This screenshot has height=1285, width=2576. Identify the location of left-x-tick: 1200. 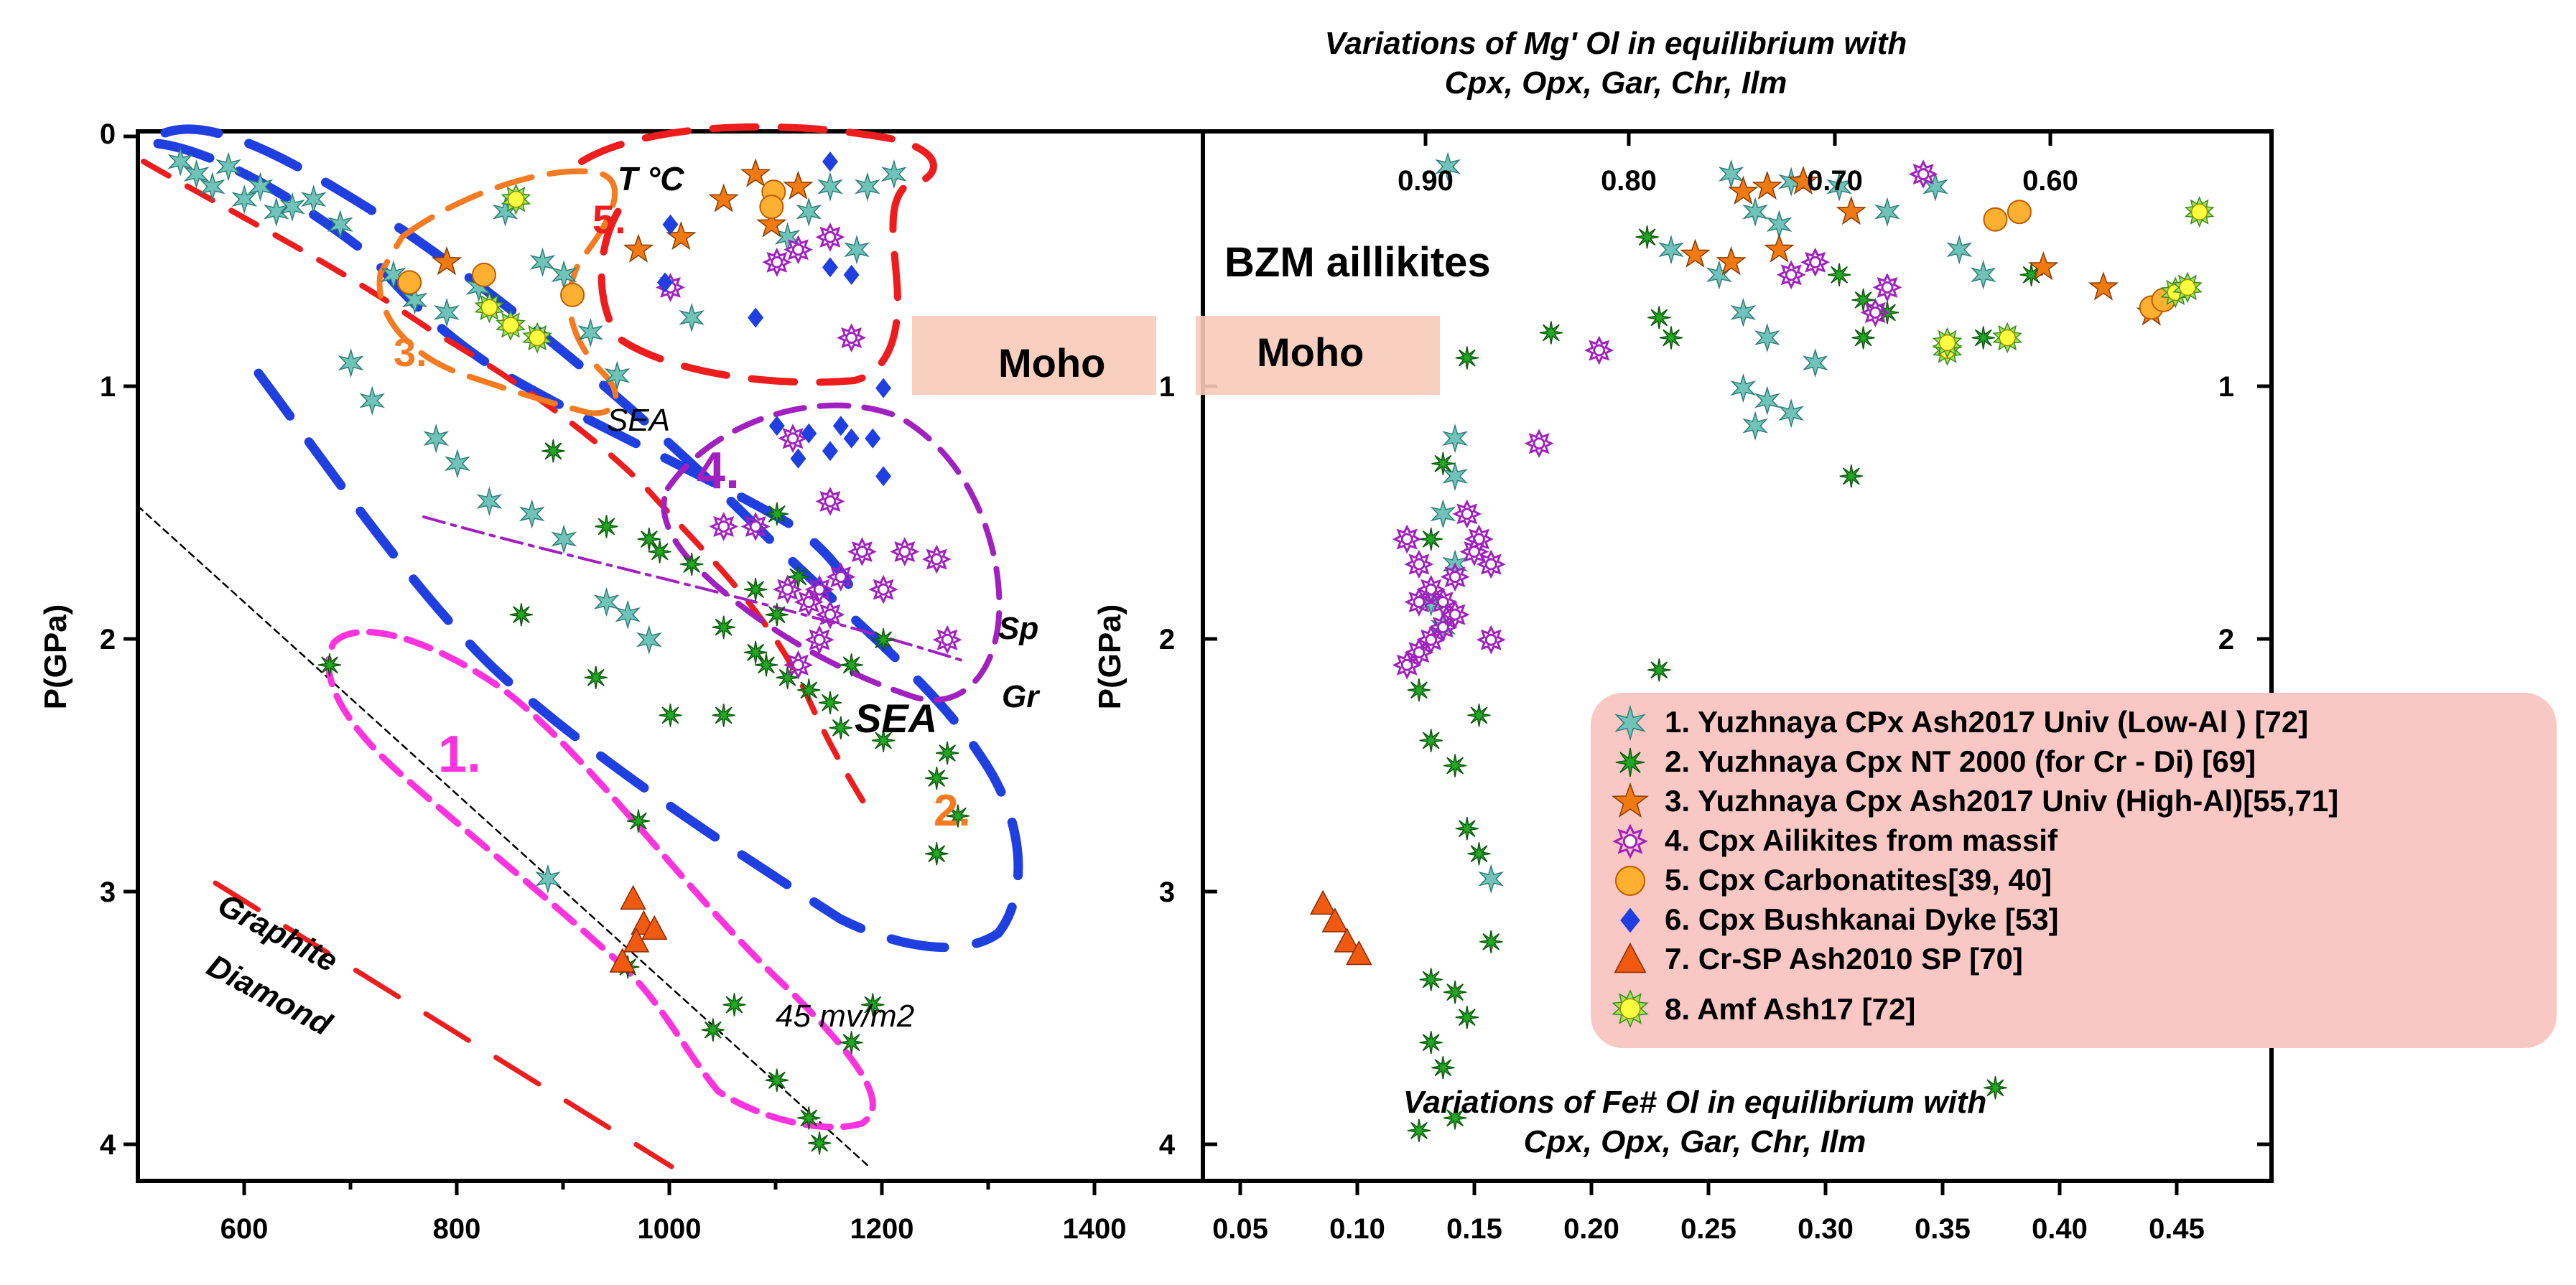
(882, 1229).